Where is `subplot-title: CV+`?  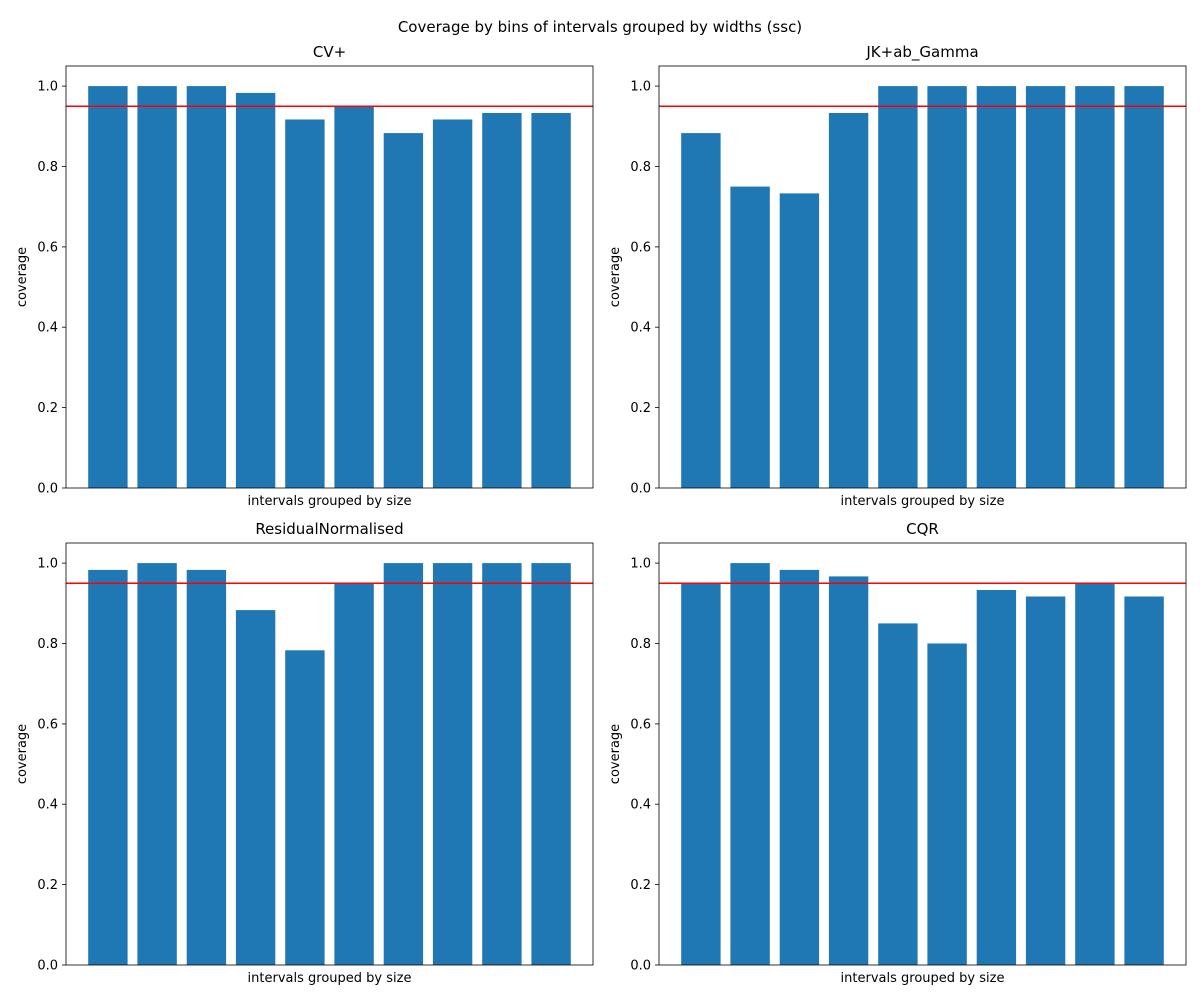 subplot-title: CV+ is located at coordinates (329, 52).